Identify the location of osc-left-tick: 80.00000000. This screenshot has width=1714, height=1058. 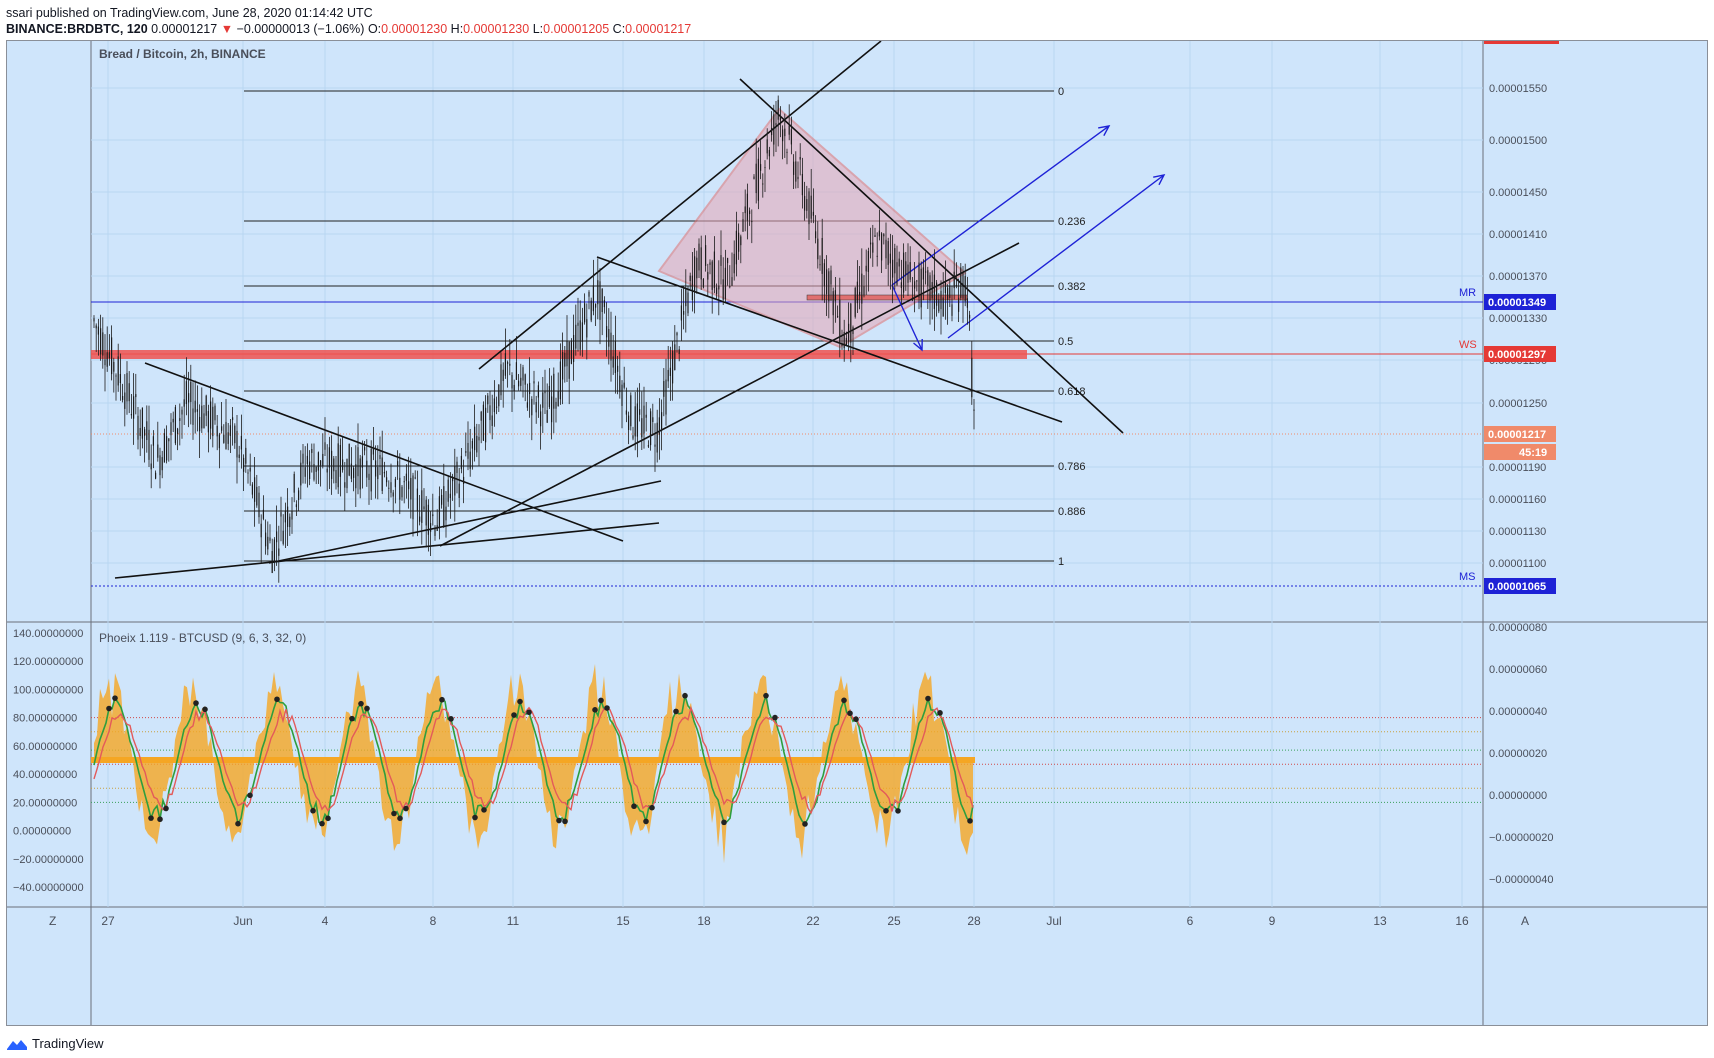
(45, 719).